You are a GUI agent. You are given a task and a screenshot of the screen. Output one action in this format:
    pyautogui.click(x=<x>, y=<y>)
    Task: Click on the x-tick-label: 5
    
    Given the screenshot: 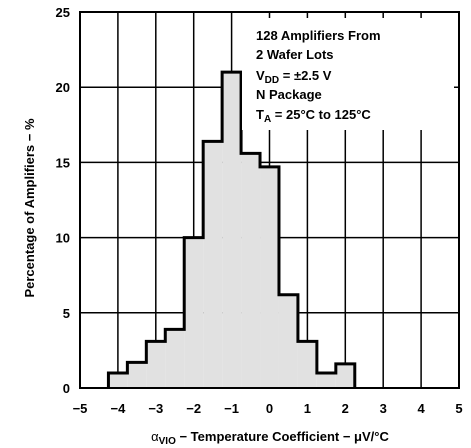 What is the action you would take?
    pyautogui.click(x=458, y=408)
    